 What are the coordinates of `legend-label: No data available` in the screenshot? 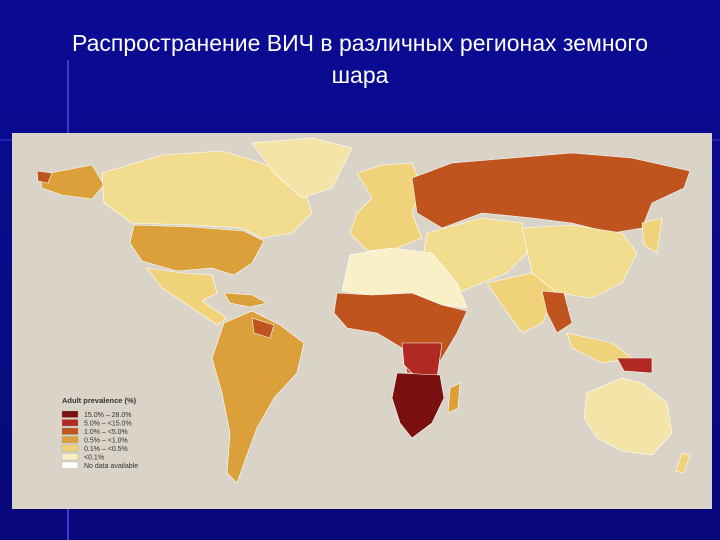 It's located at (111, 466).